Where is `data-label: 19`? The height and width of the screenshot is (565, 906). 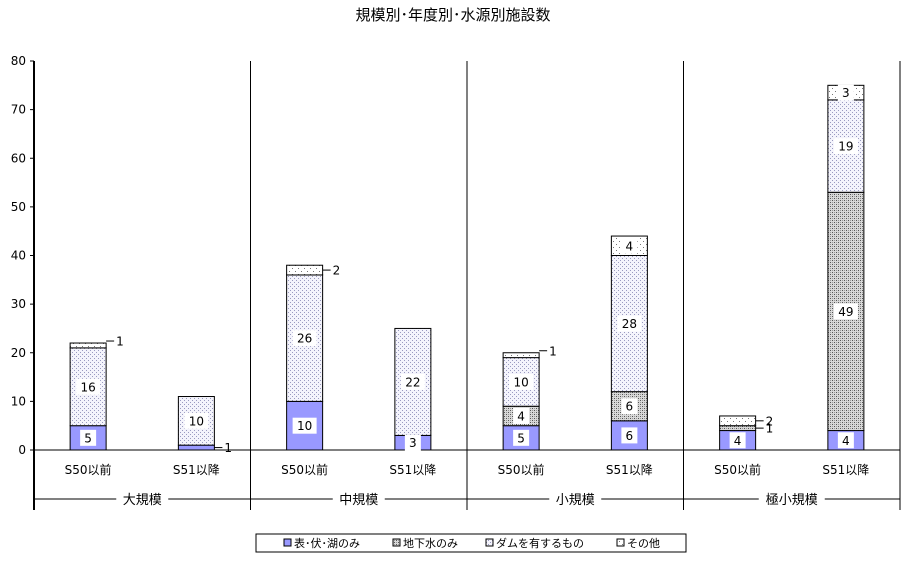
data-label: 19 is located at coordinates (845, 147).